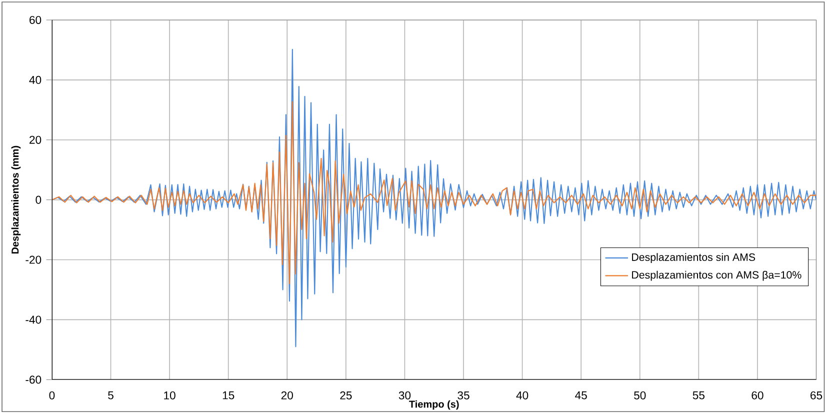 Image resolution: width=827 pixels, height=414 pixels. Describe the element at coordinates (522, 395) in the screenshot. I see `x-tick-label: 40` at that location.